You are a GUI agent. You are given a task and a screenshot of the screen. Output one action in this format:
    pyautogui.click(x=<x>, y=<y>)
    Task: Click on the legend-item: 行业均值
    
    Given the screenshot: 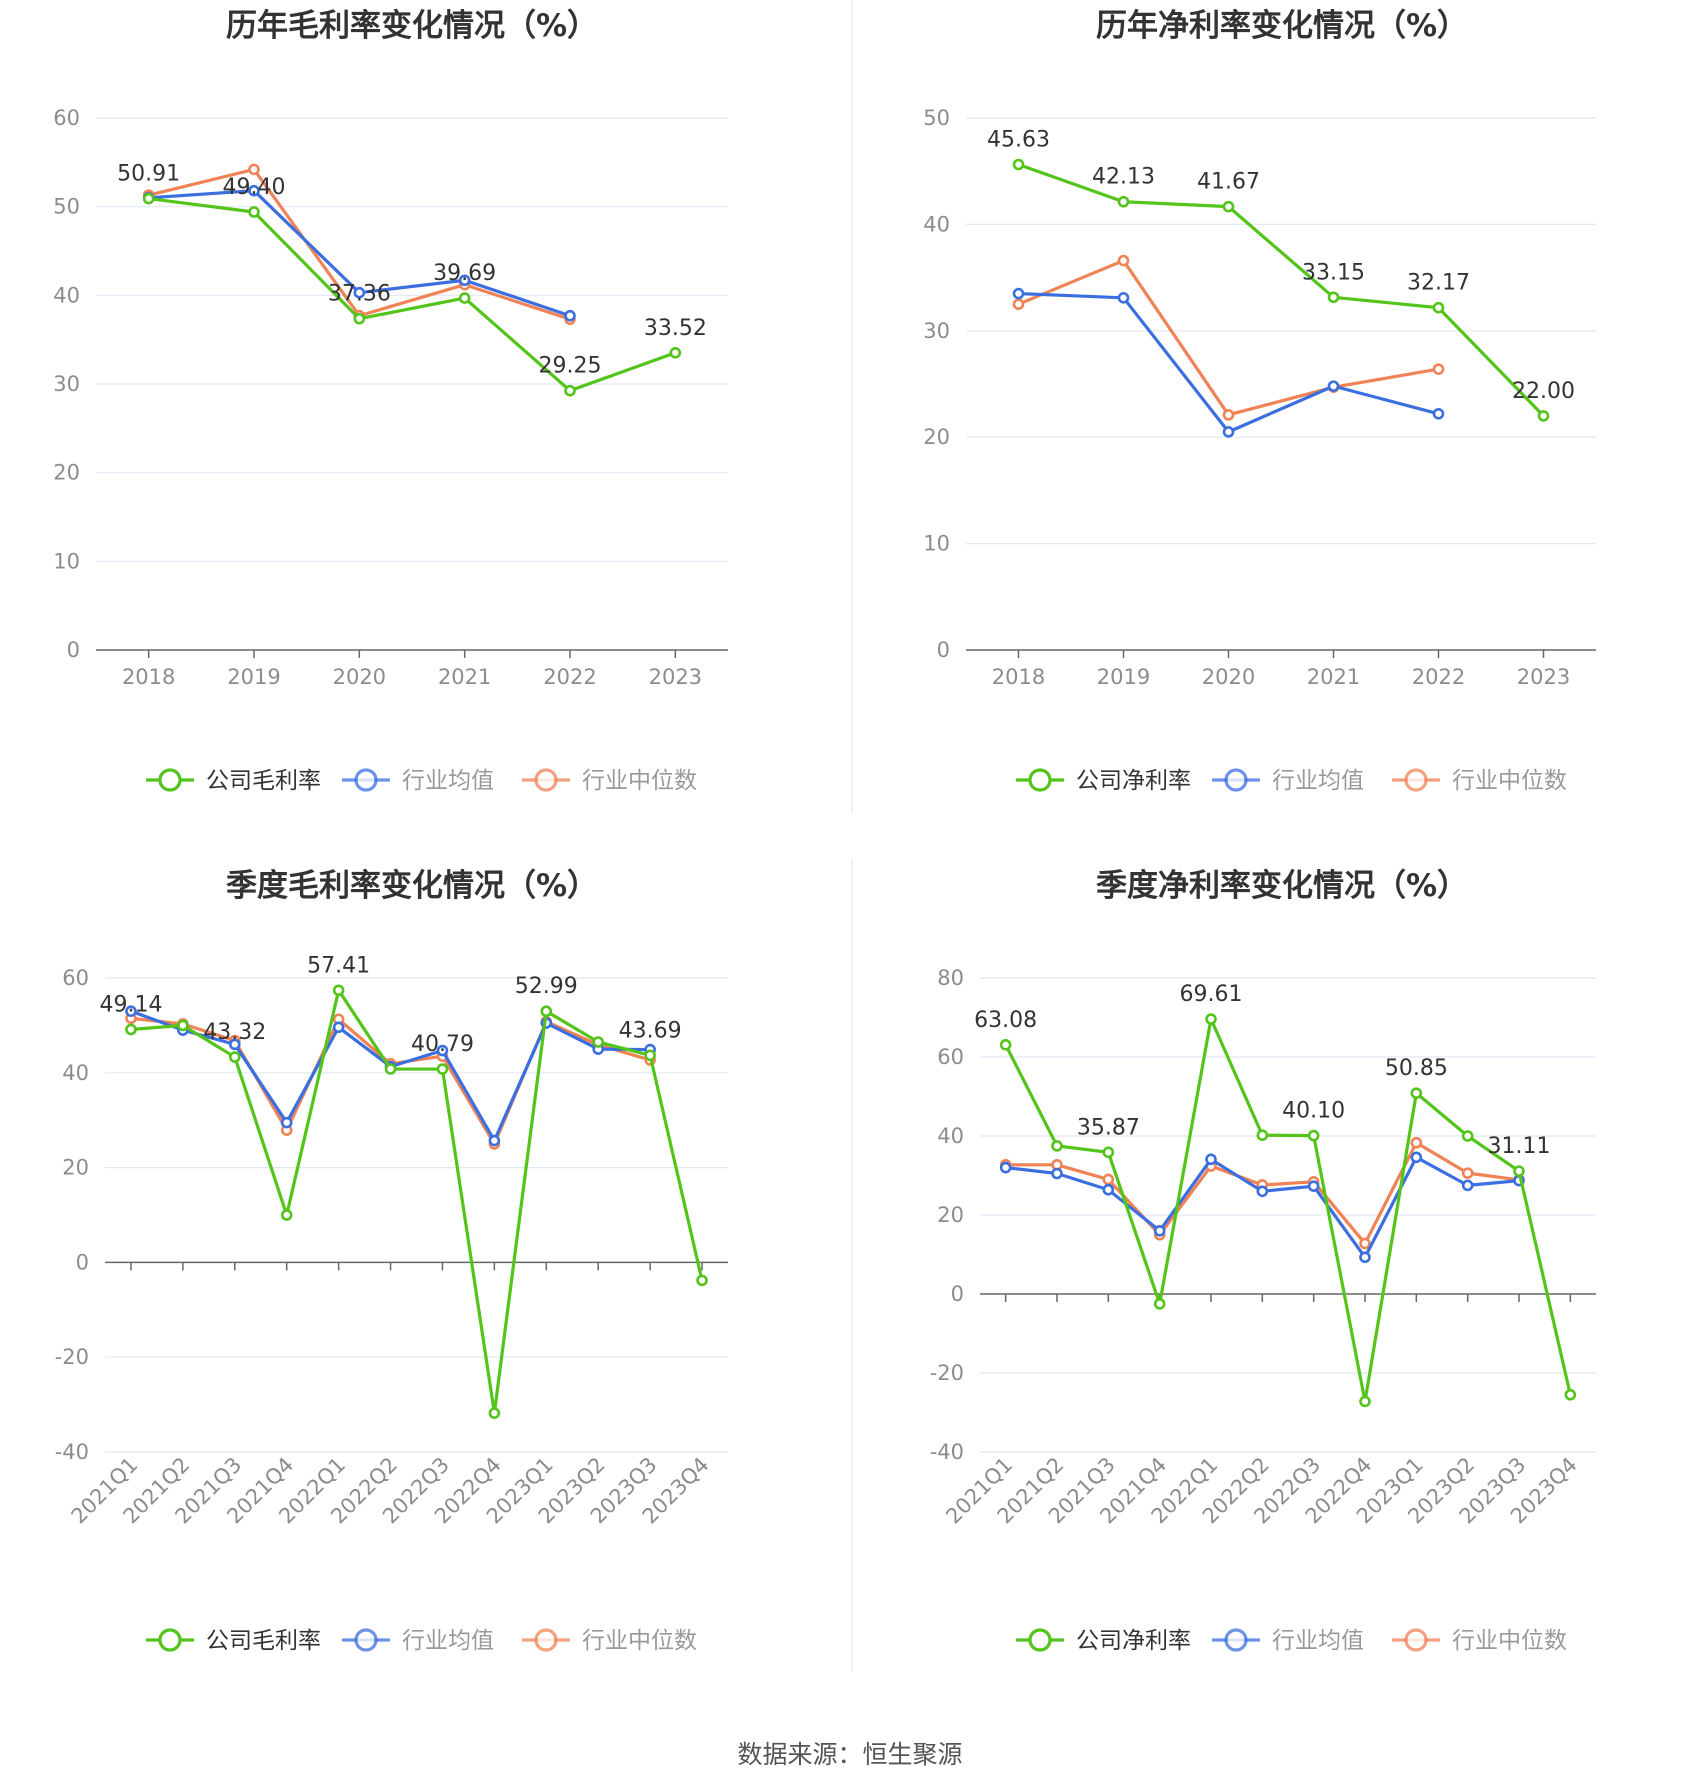 What is the action you would take?
    pyautogui.click(x=418, y=1641)
    